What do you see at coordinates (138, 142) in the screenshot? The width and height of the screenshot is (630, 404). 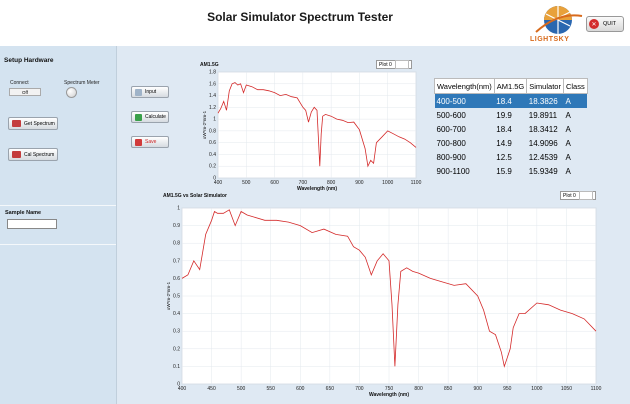 I see `save-icon` at bounding box center [138, 142].